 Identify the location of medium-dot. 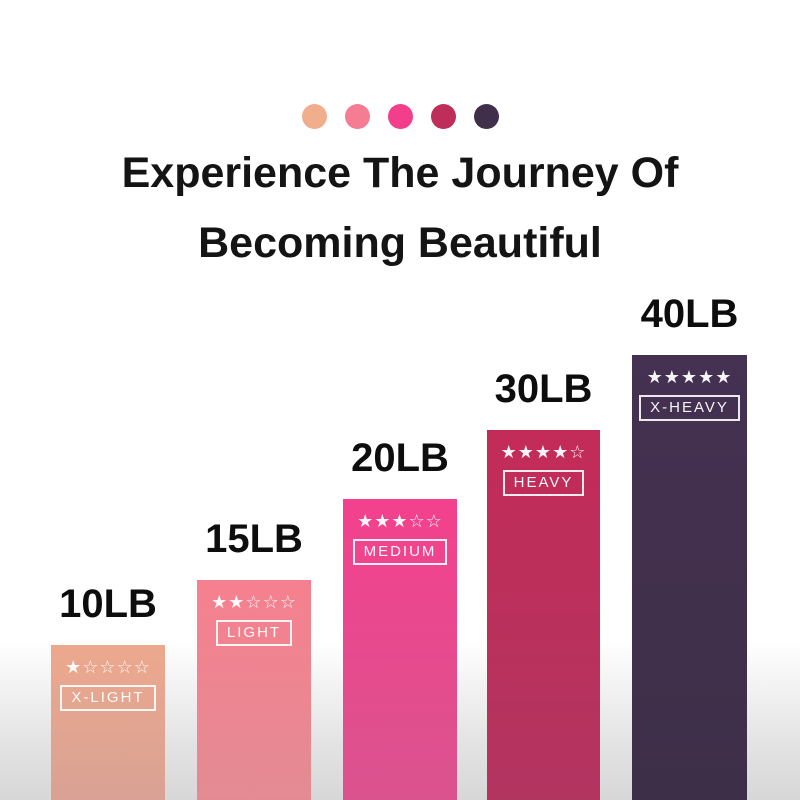
(400, 116).